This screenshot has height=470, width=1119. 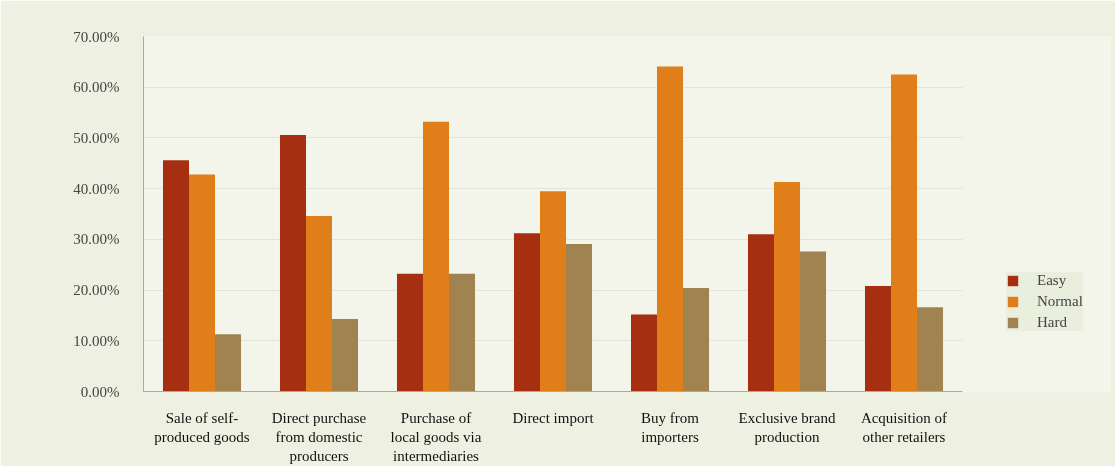 I want to click on y-tick-label: 60.00%, so click(x=96, y=87).